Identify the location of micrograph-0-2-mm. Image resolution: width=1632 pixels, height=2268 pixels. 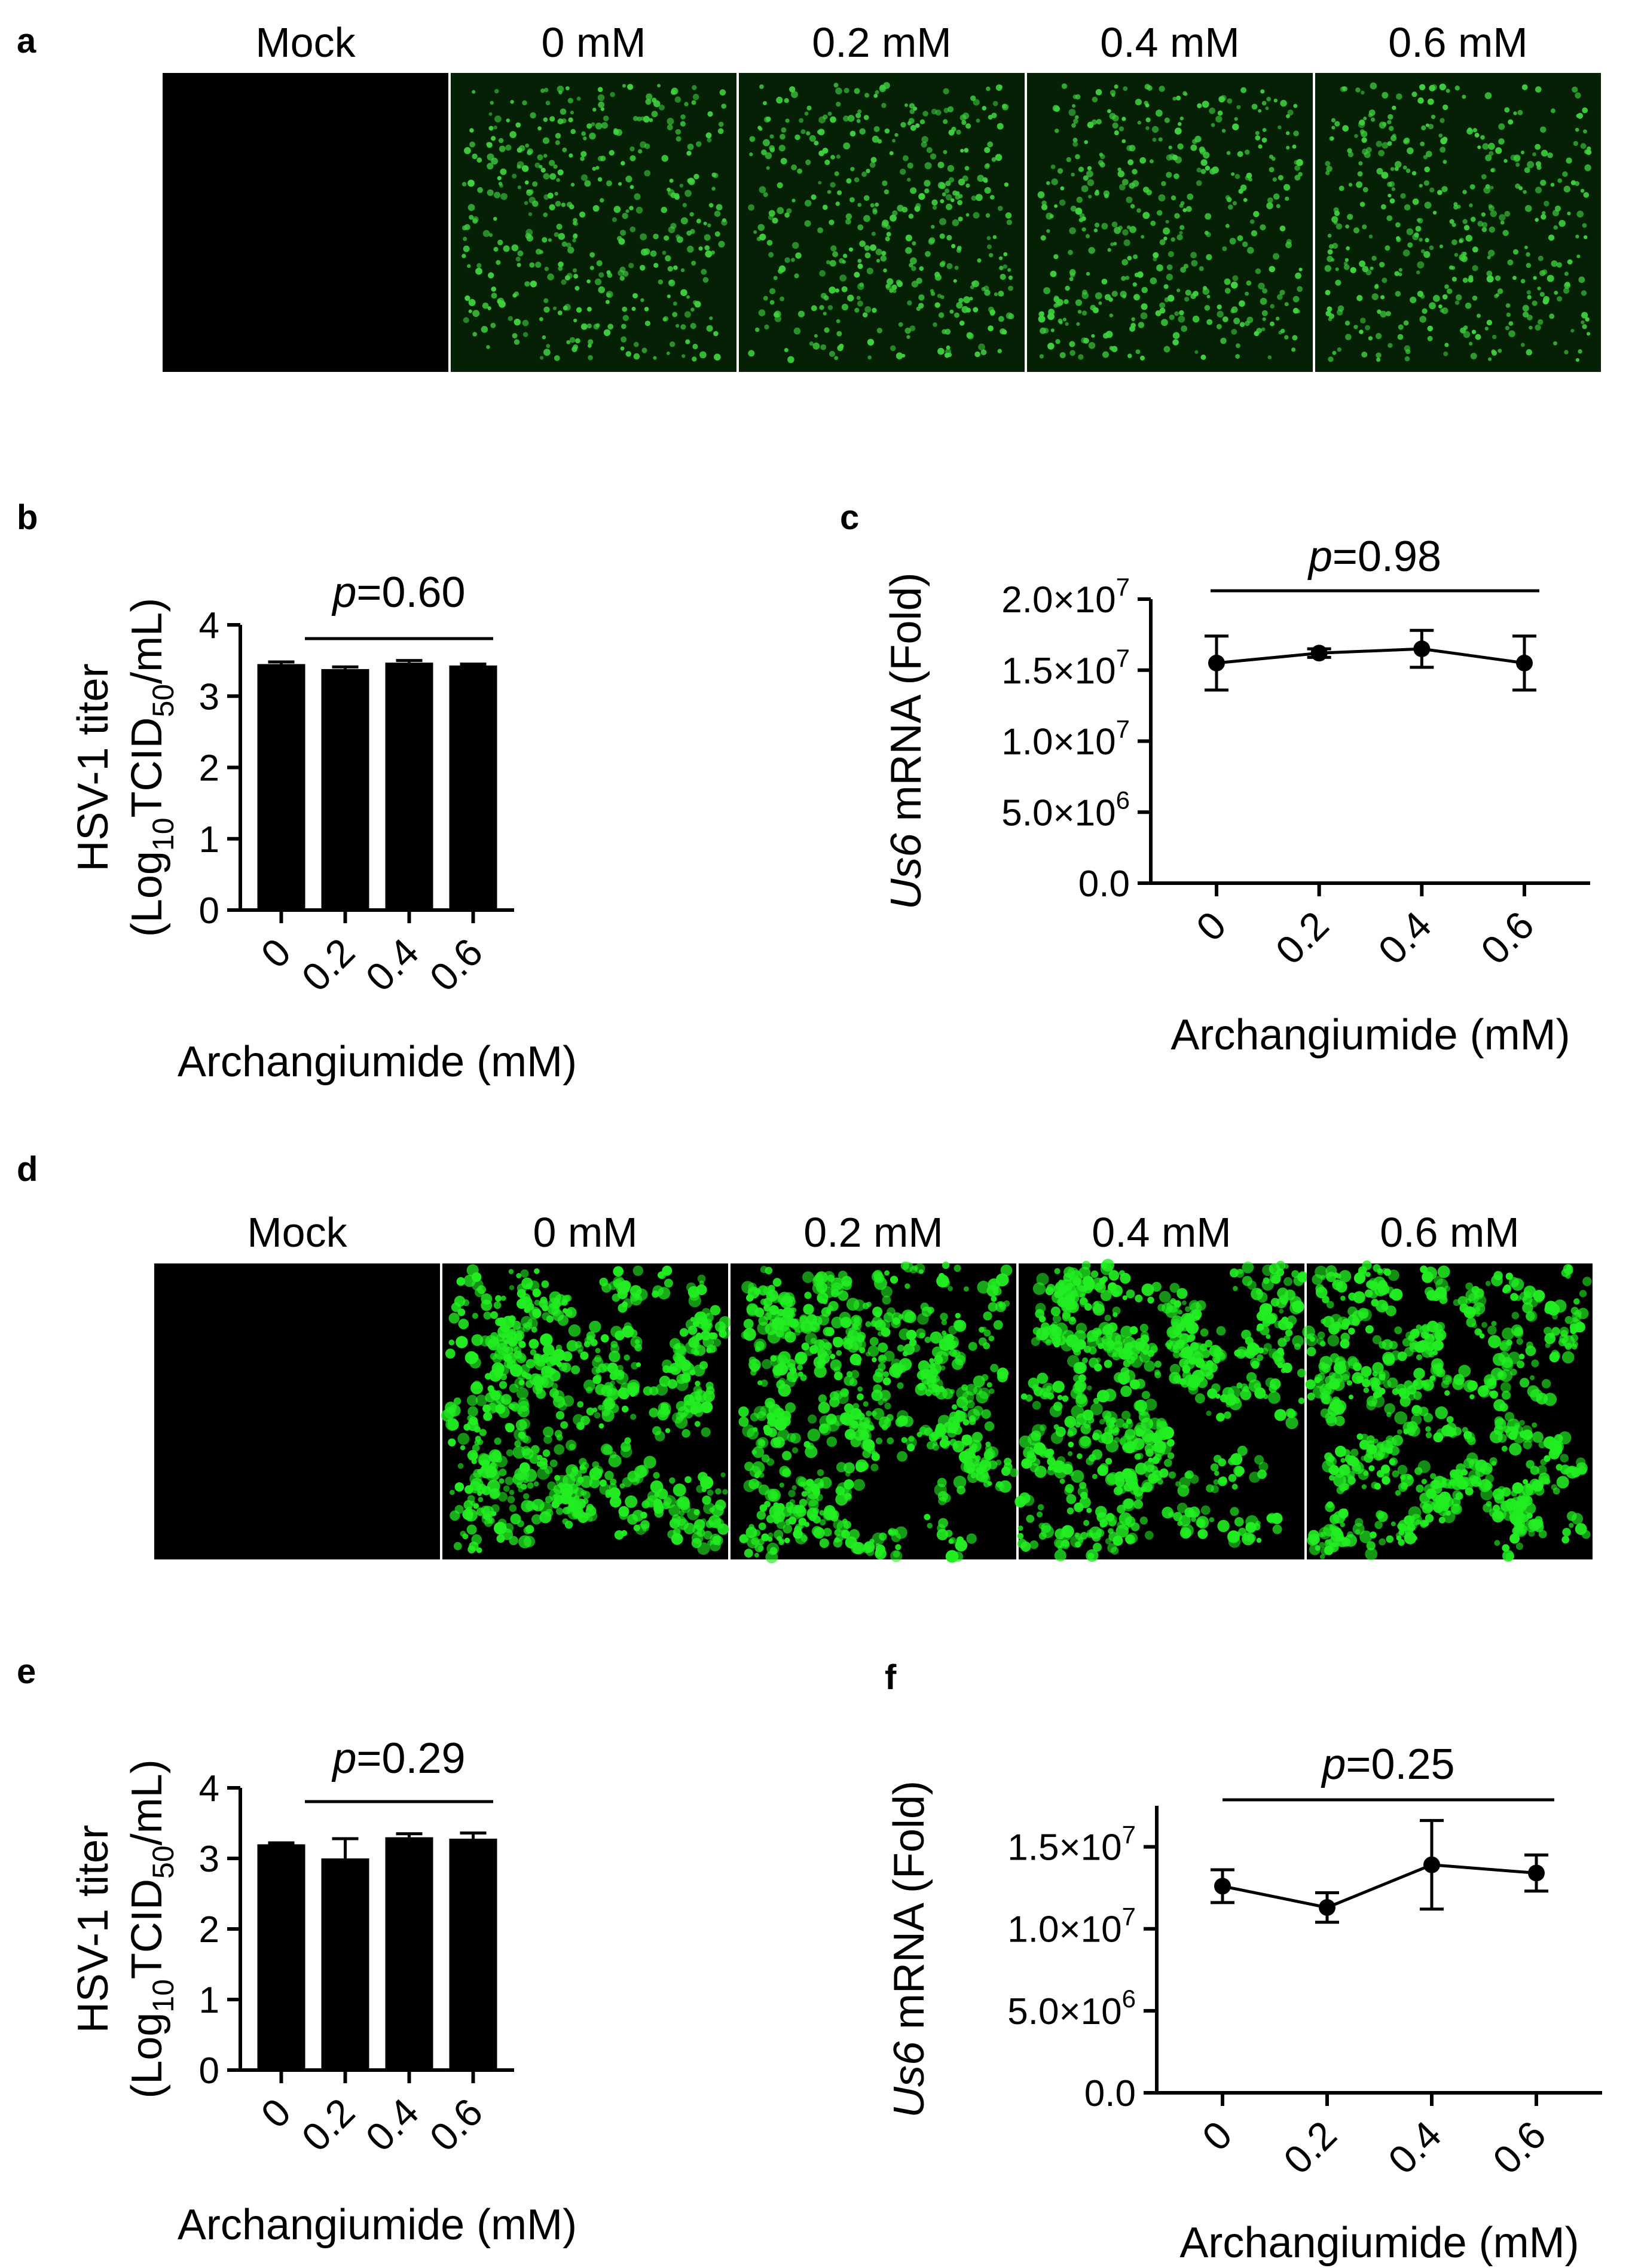
(875, 1412).